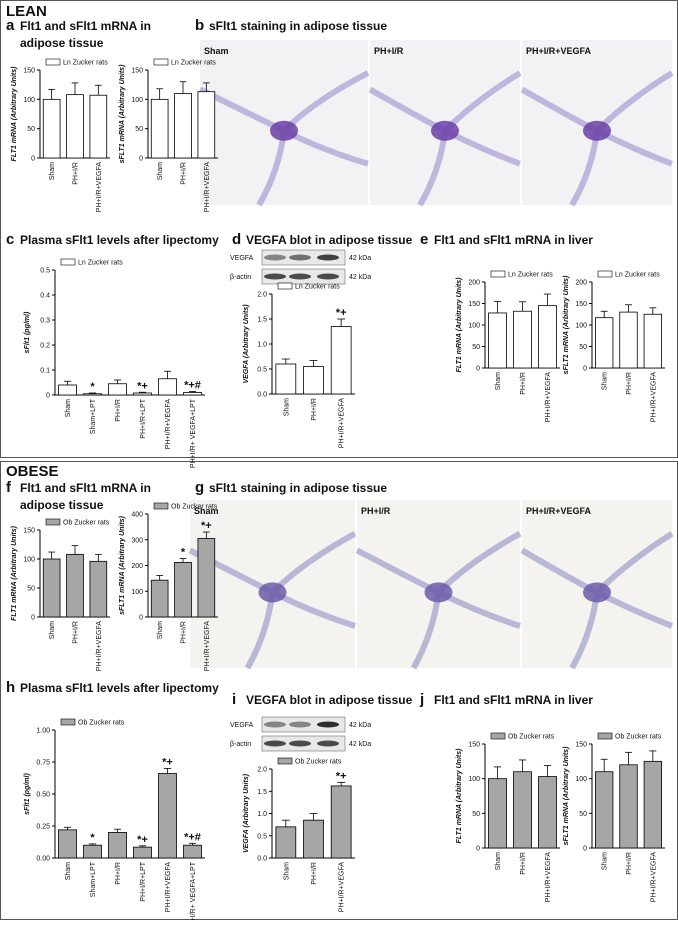  Describe the element at coordinates (43, 859) in the screenshot. I see `y-tick-label: 0.00` at that location.